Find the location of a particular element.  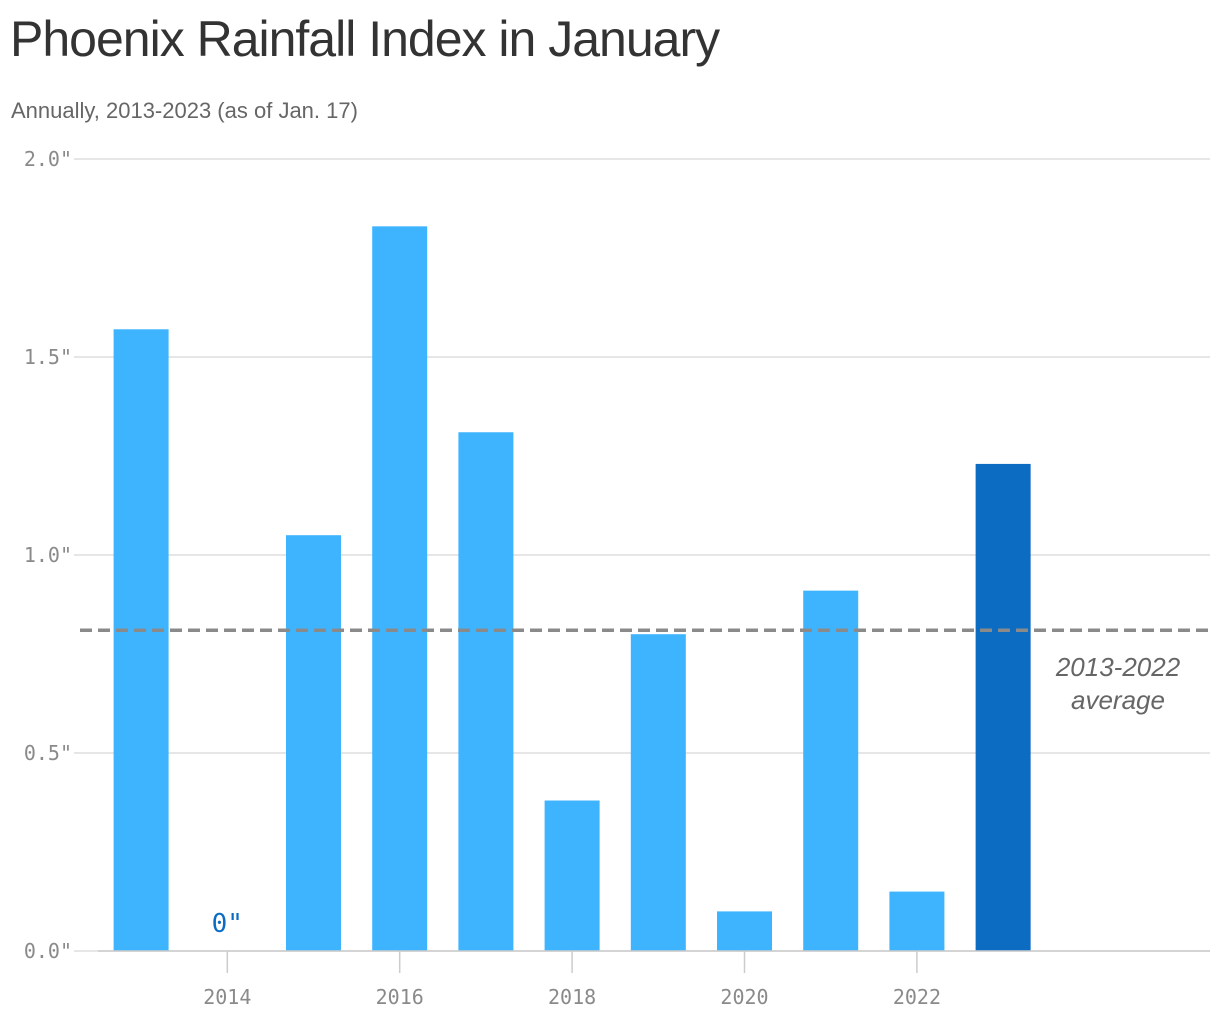

chart-title: Phoenix Rainfall Index in January is located at coordinates (365, 39).